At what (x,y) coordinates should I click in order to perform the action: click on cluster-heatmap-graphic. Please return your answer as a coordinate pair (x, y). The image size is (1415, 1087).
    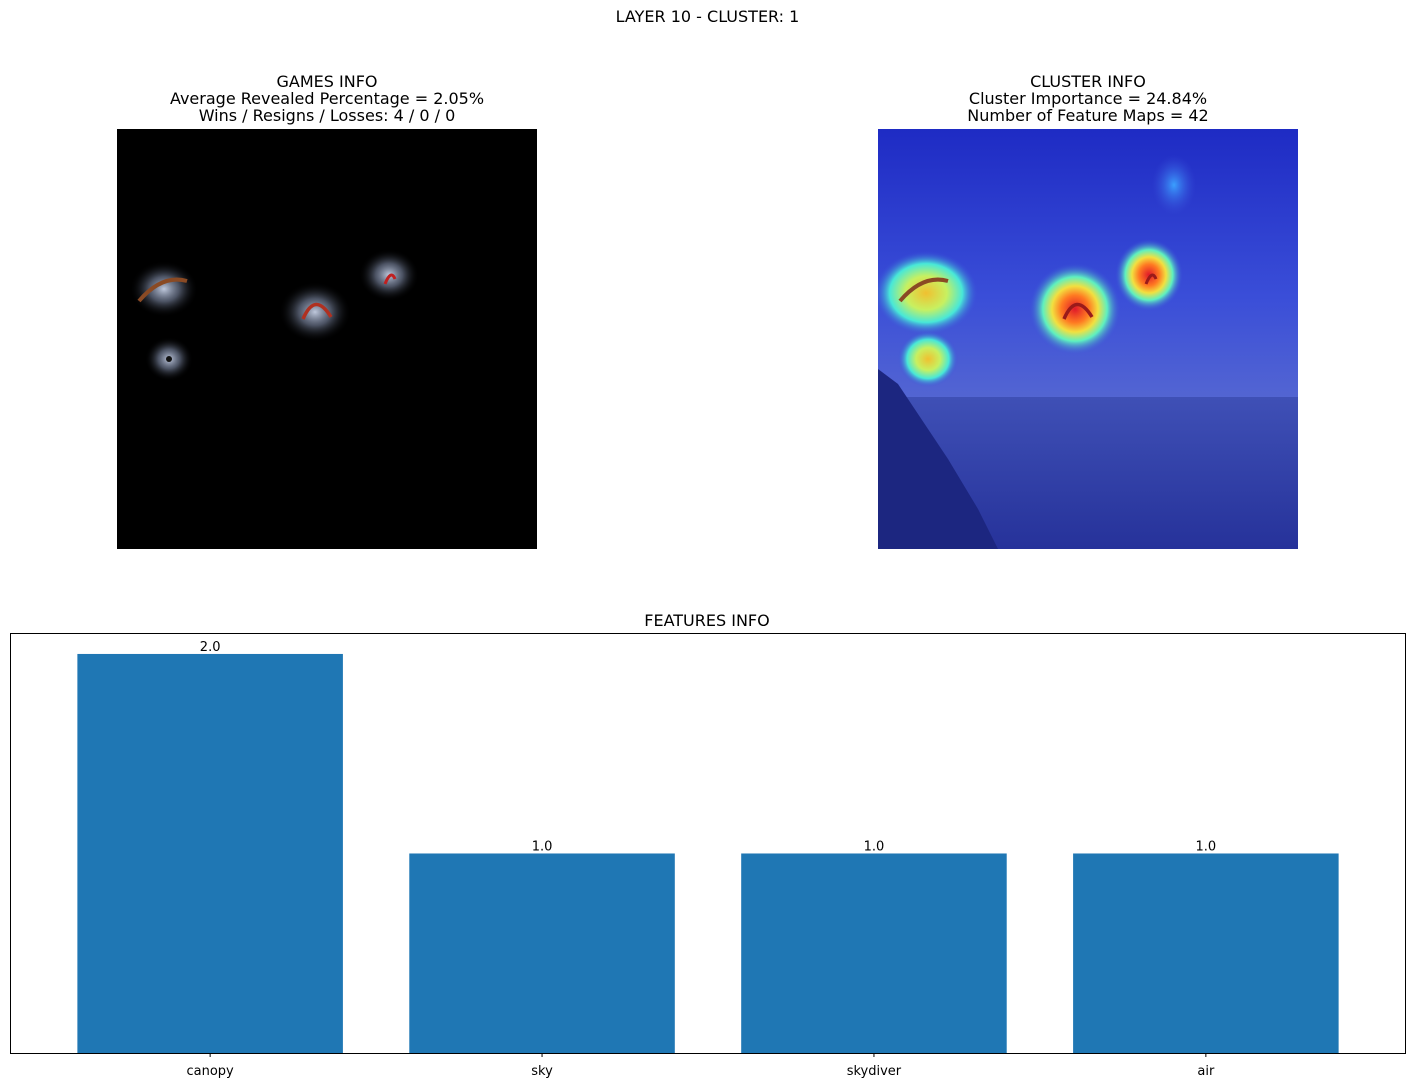
    Looking at the image, I should click on (1088, 339).